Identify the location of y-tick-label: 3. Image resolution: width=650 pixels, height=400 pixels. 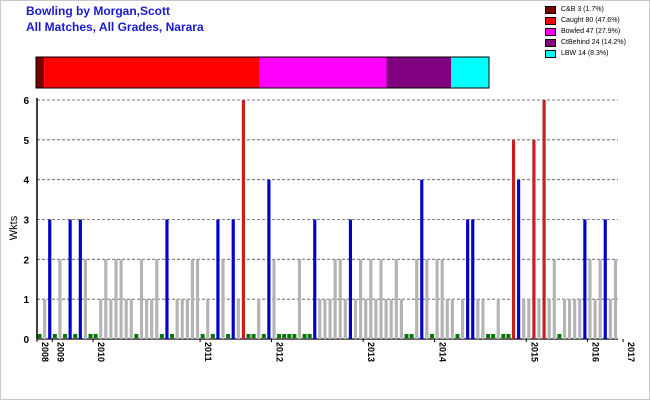
(26, 221).